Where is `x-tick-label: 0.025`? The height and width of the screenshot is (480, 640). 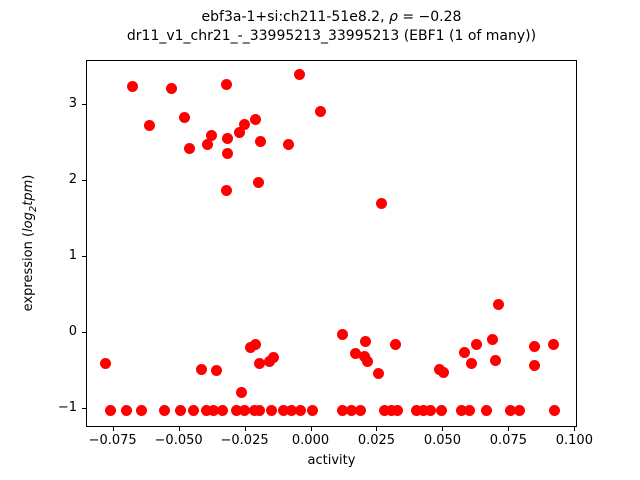
x-tick-label: 0.025 is located at coordinates (376, 440).